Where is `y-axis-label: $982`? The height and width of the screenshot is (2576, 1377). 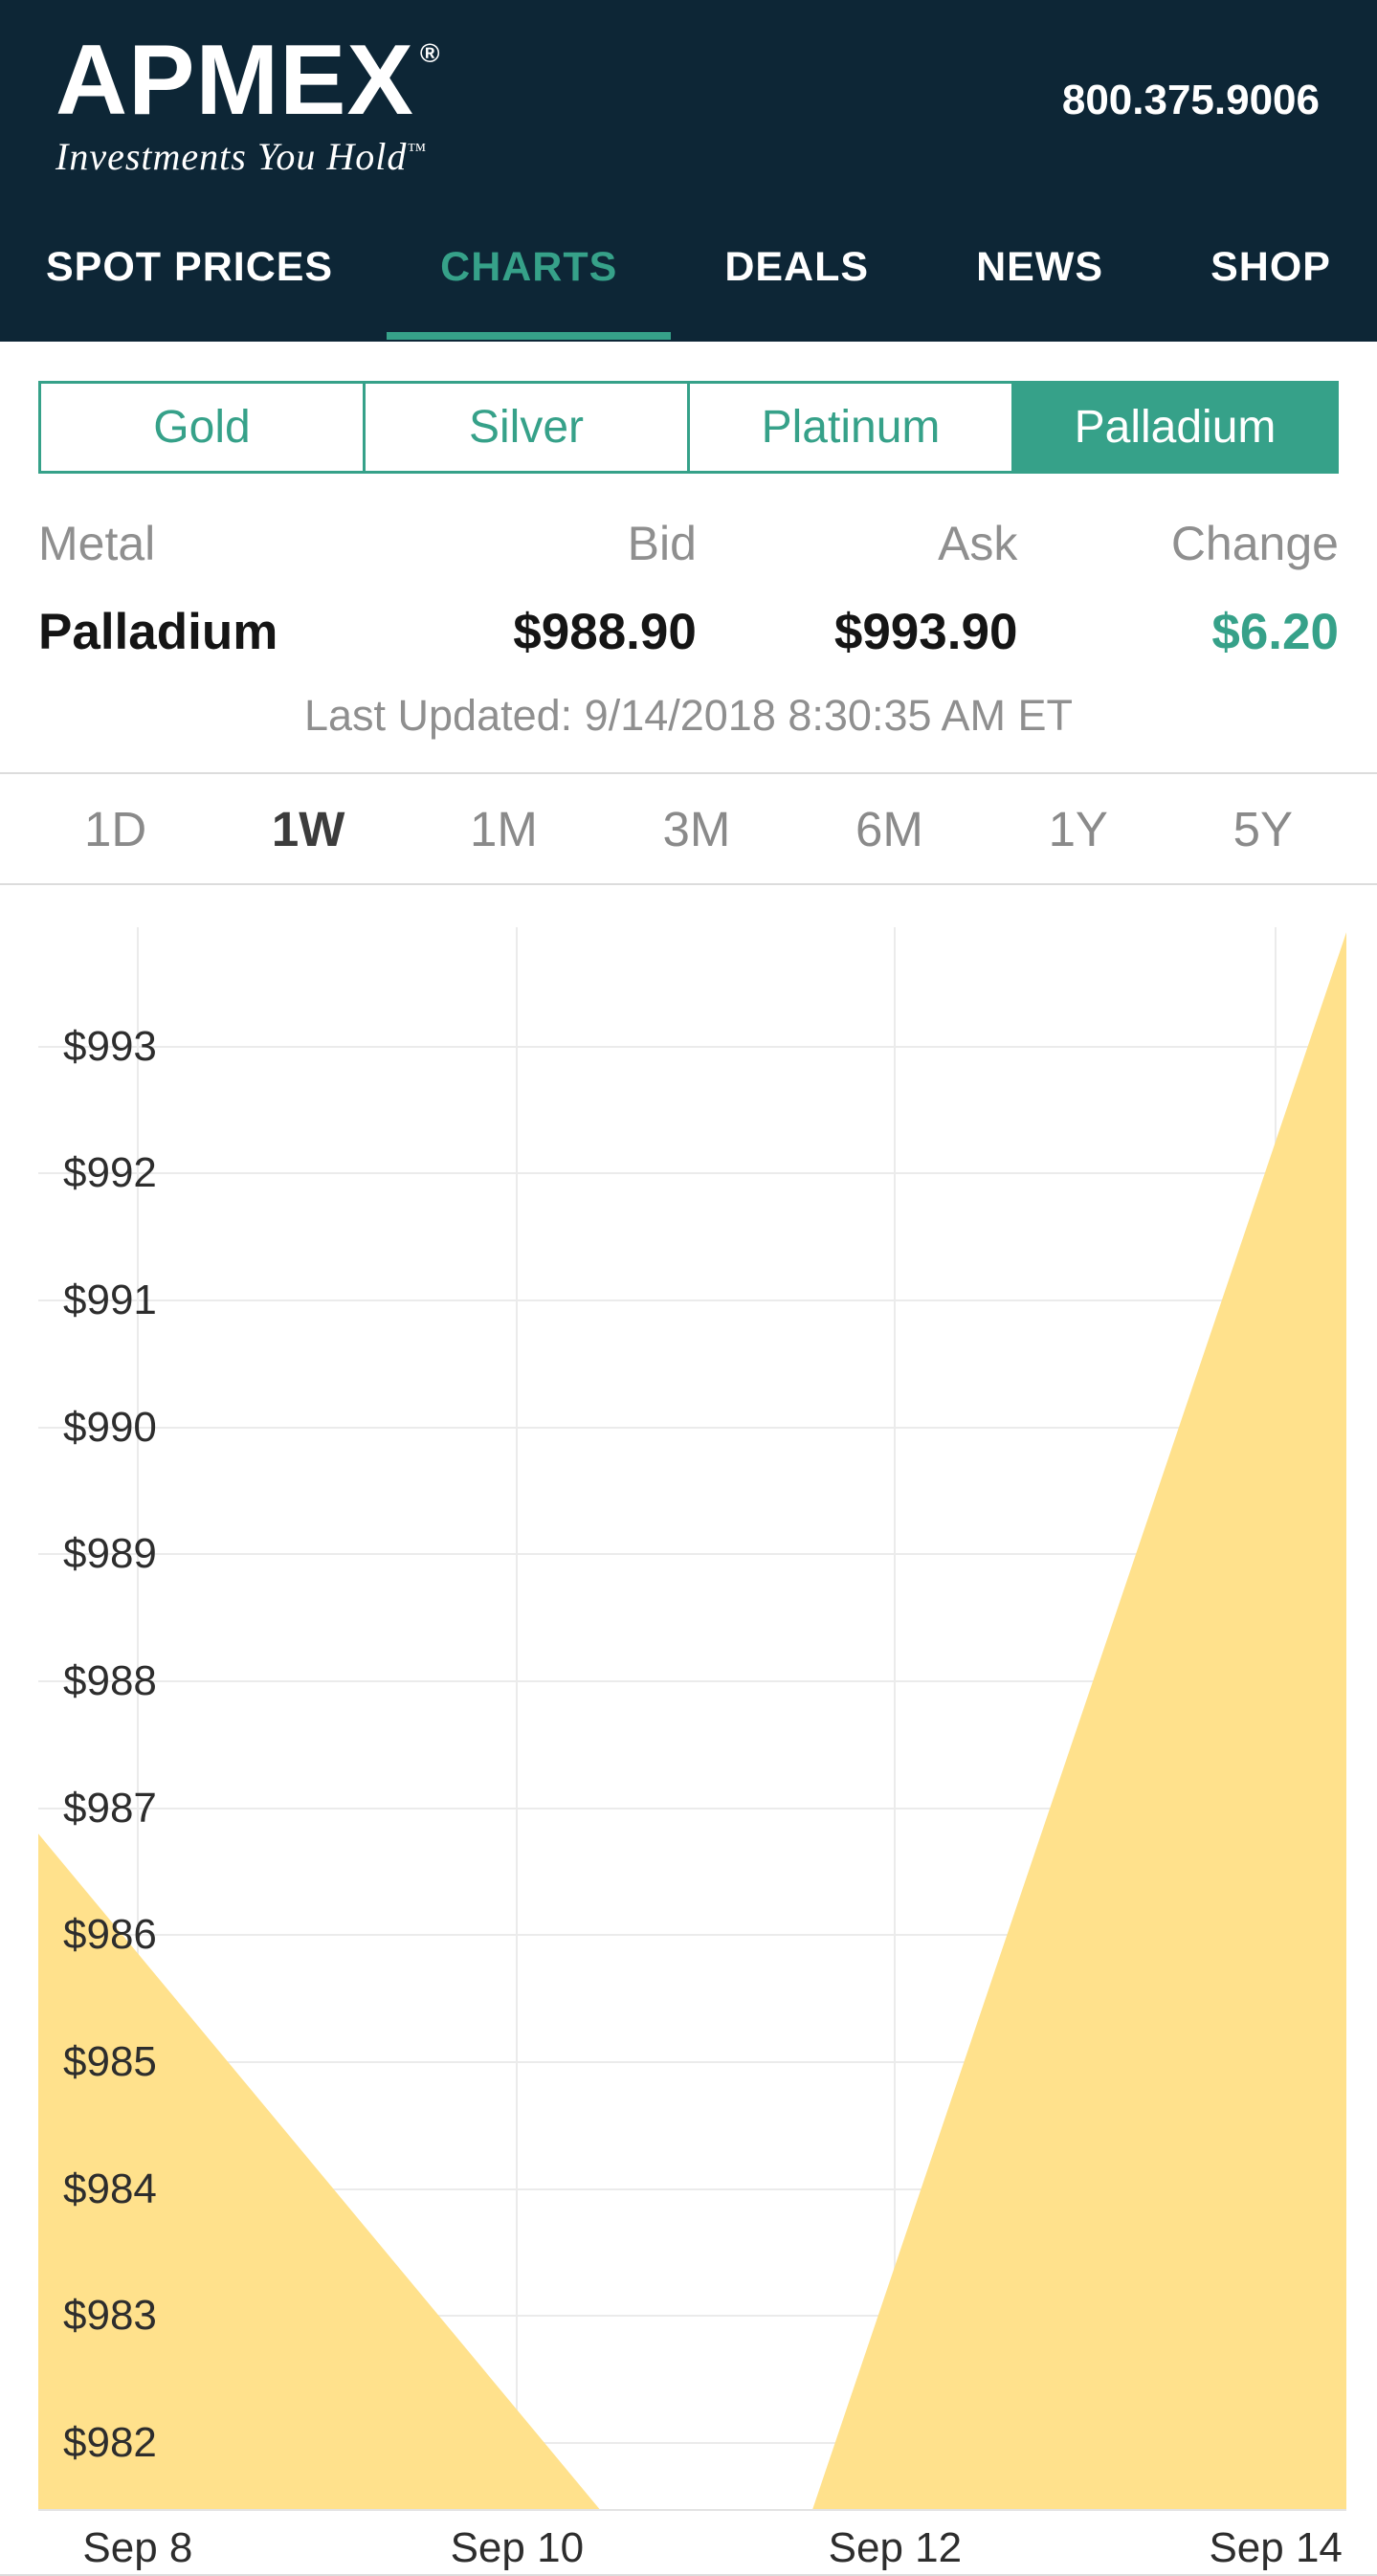
y-axis-label: $982 is located at coordinates (110, 2442).